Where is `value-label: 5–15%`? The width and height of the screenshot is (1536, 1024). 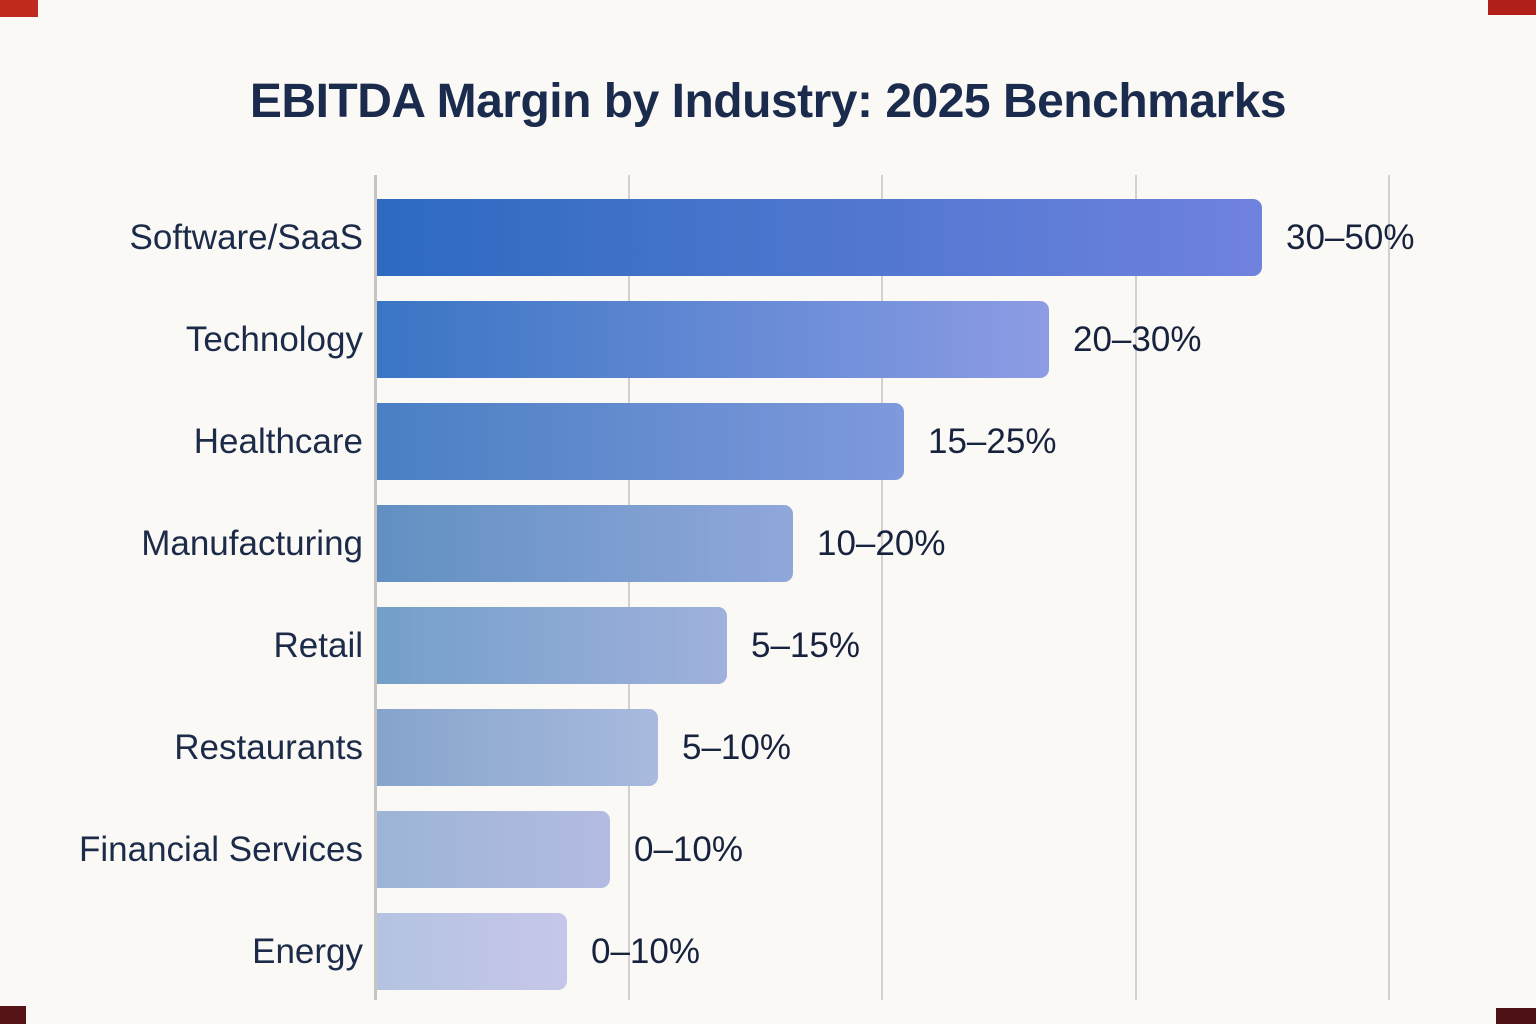
value-label: 5–15% is located at coordinates (805, 645).